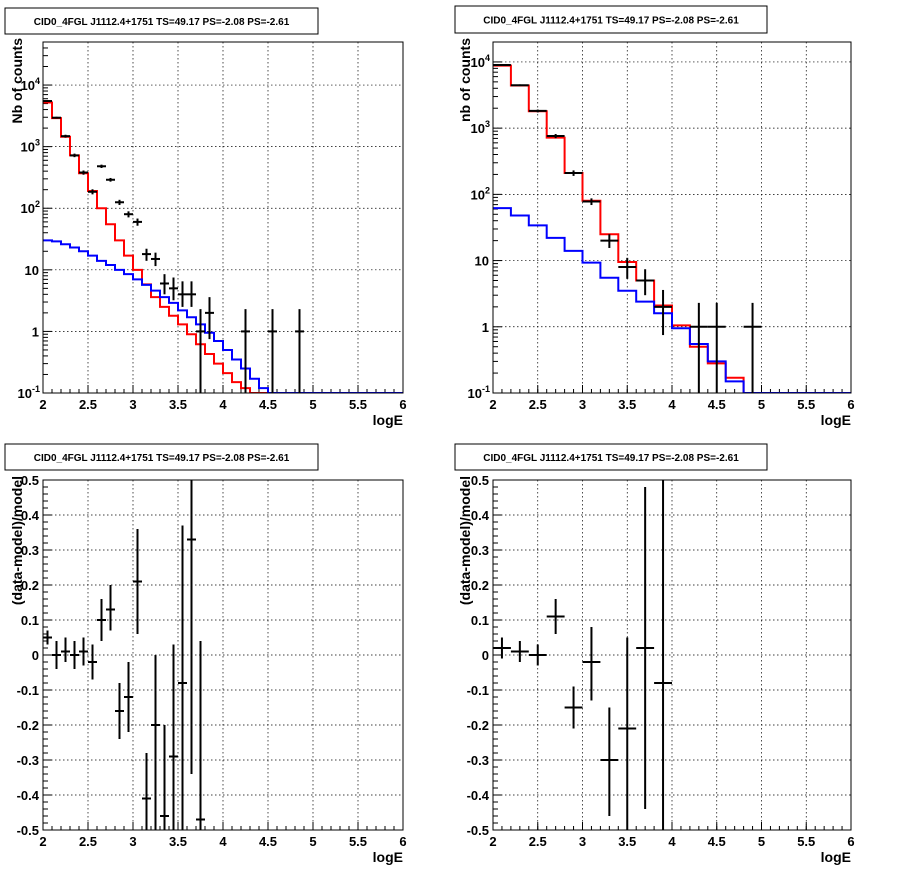 This screenshot has width=898, height=875. Describe the element at coordinates (465, 80) in the screenshot. I see `y-axis-label: nb of counts` at that location.